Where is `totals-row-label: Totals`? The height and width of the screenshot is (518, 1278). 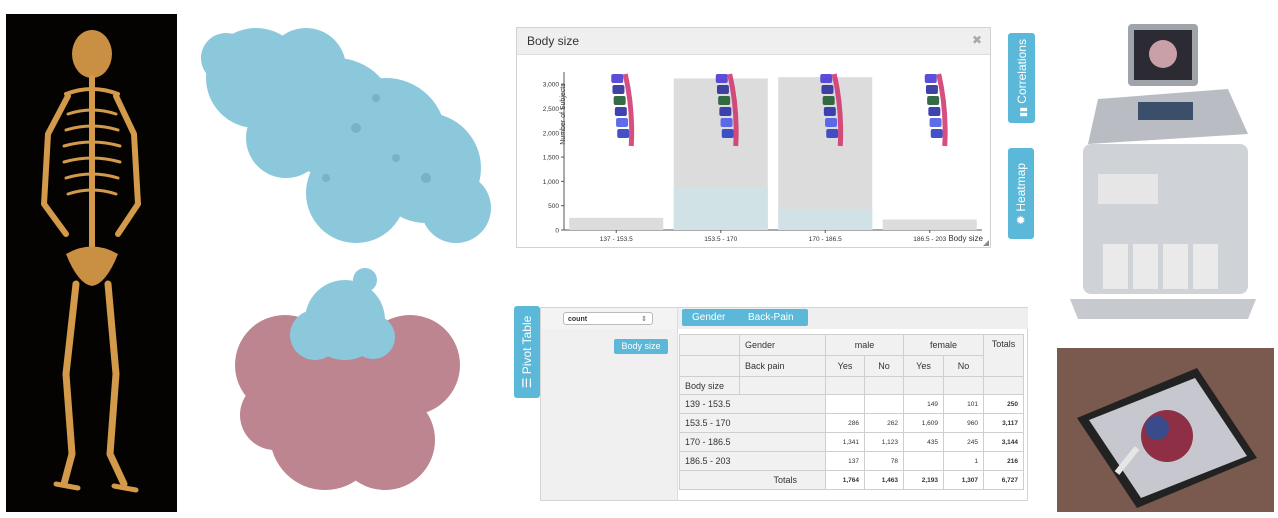
totals-row-label: Totals is located at coordinates (752, 480).